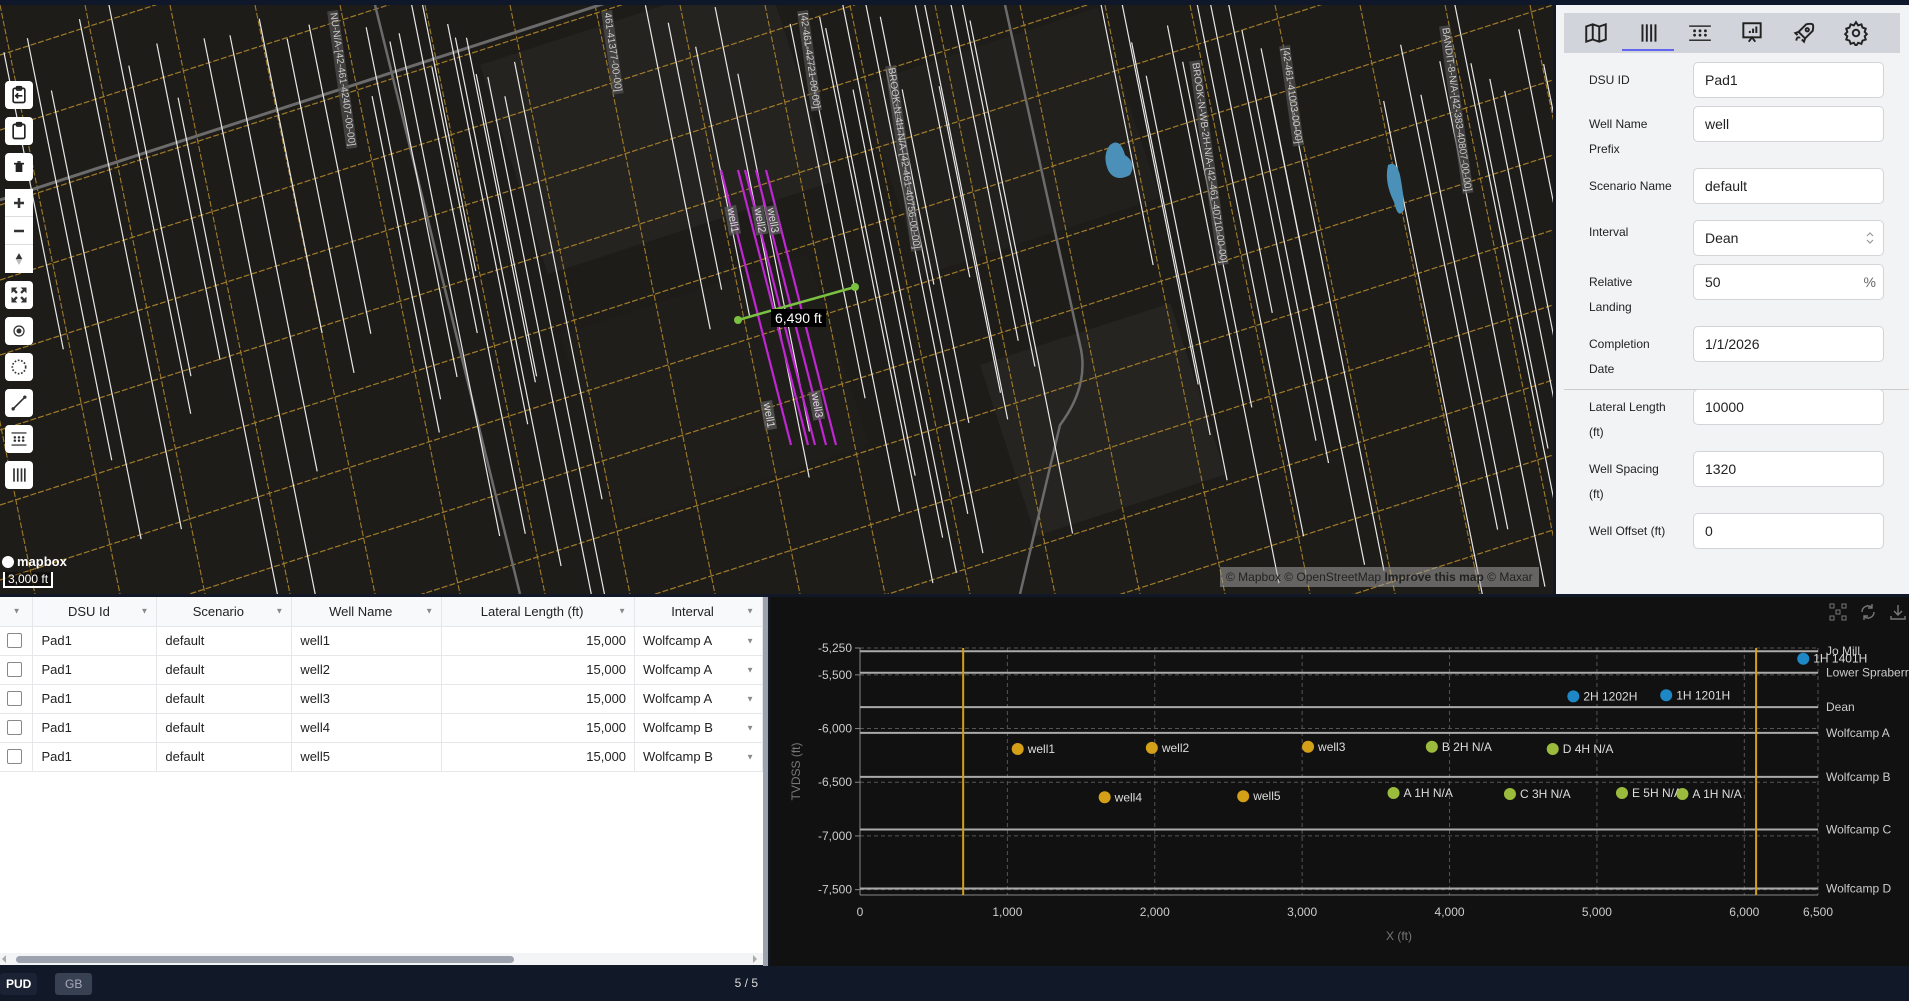 This screenshot has height=1001, width=1909. What do you see at coordinates (1788, 186) in the screenshot?
I see `scenario-name-input: default` at bounding box center [1788, 186].